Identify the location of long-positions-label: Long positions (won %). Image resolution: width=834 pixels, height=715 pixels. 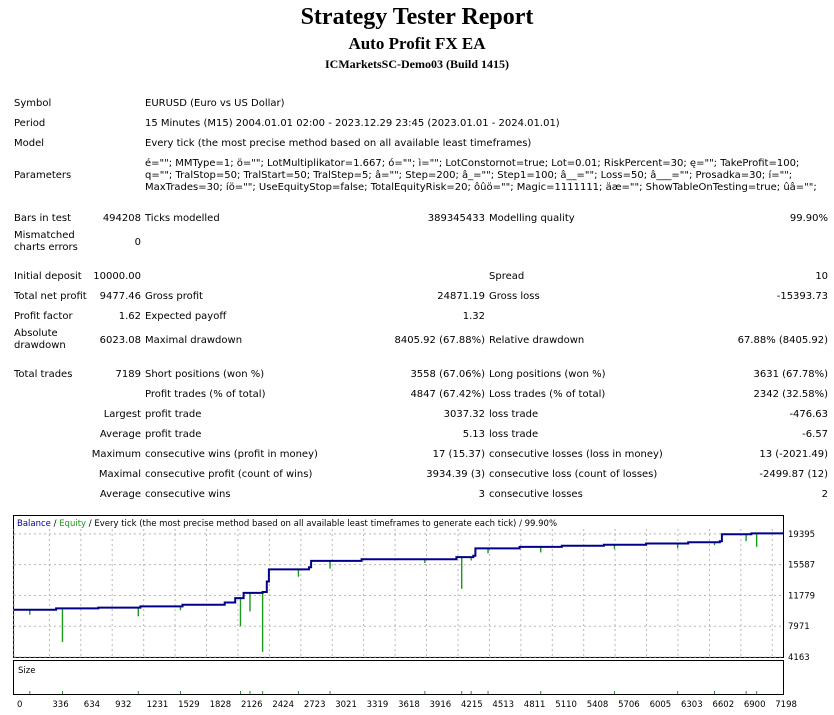
(547, 374).